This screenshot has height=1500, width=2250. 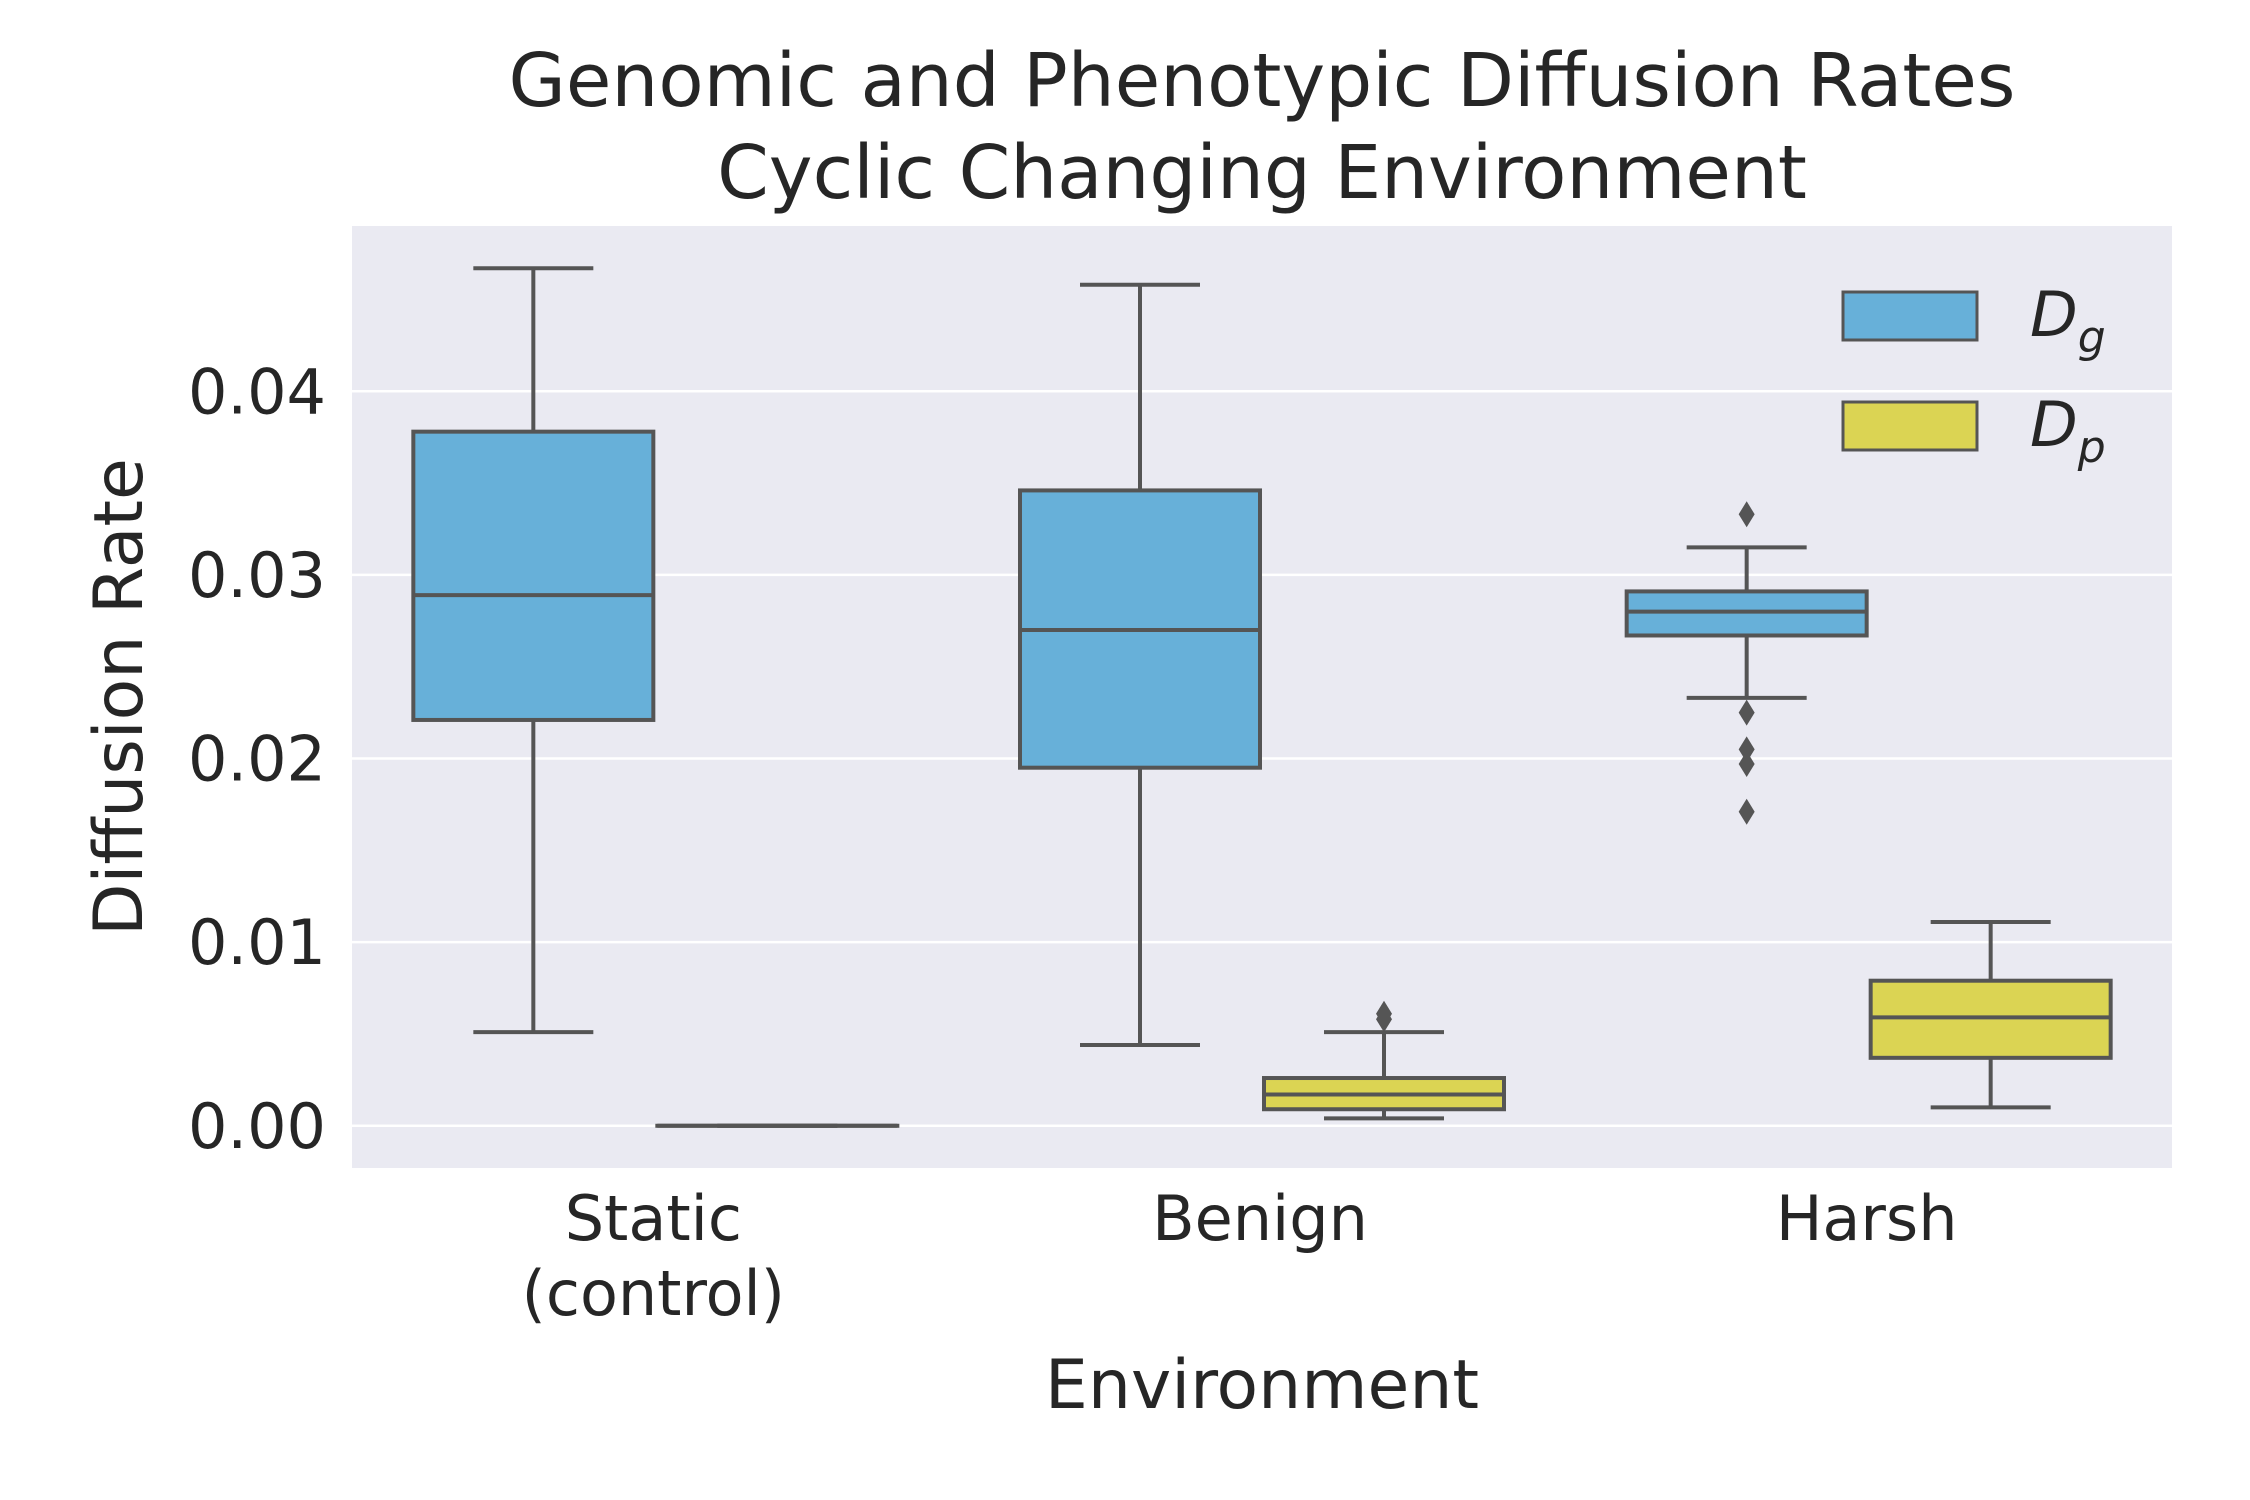 I want to click on x-tick-label: Static, so click(x=653, y=1218).